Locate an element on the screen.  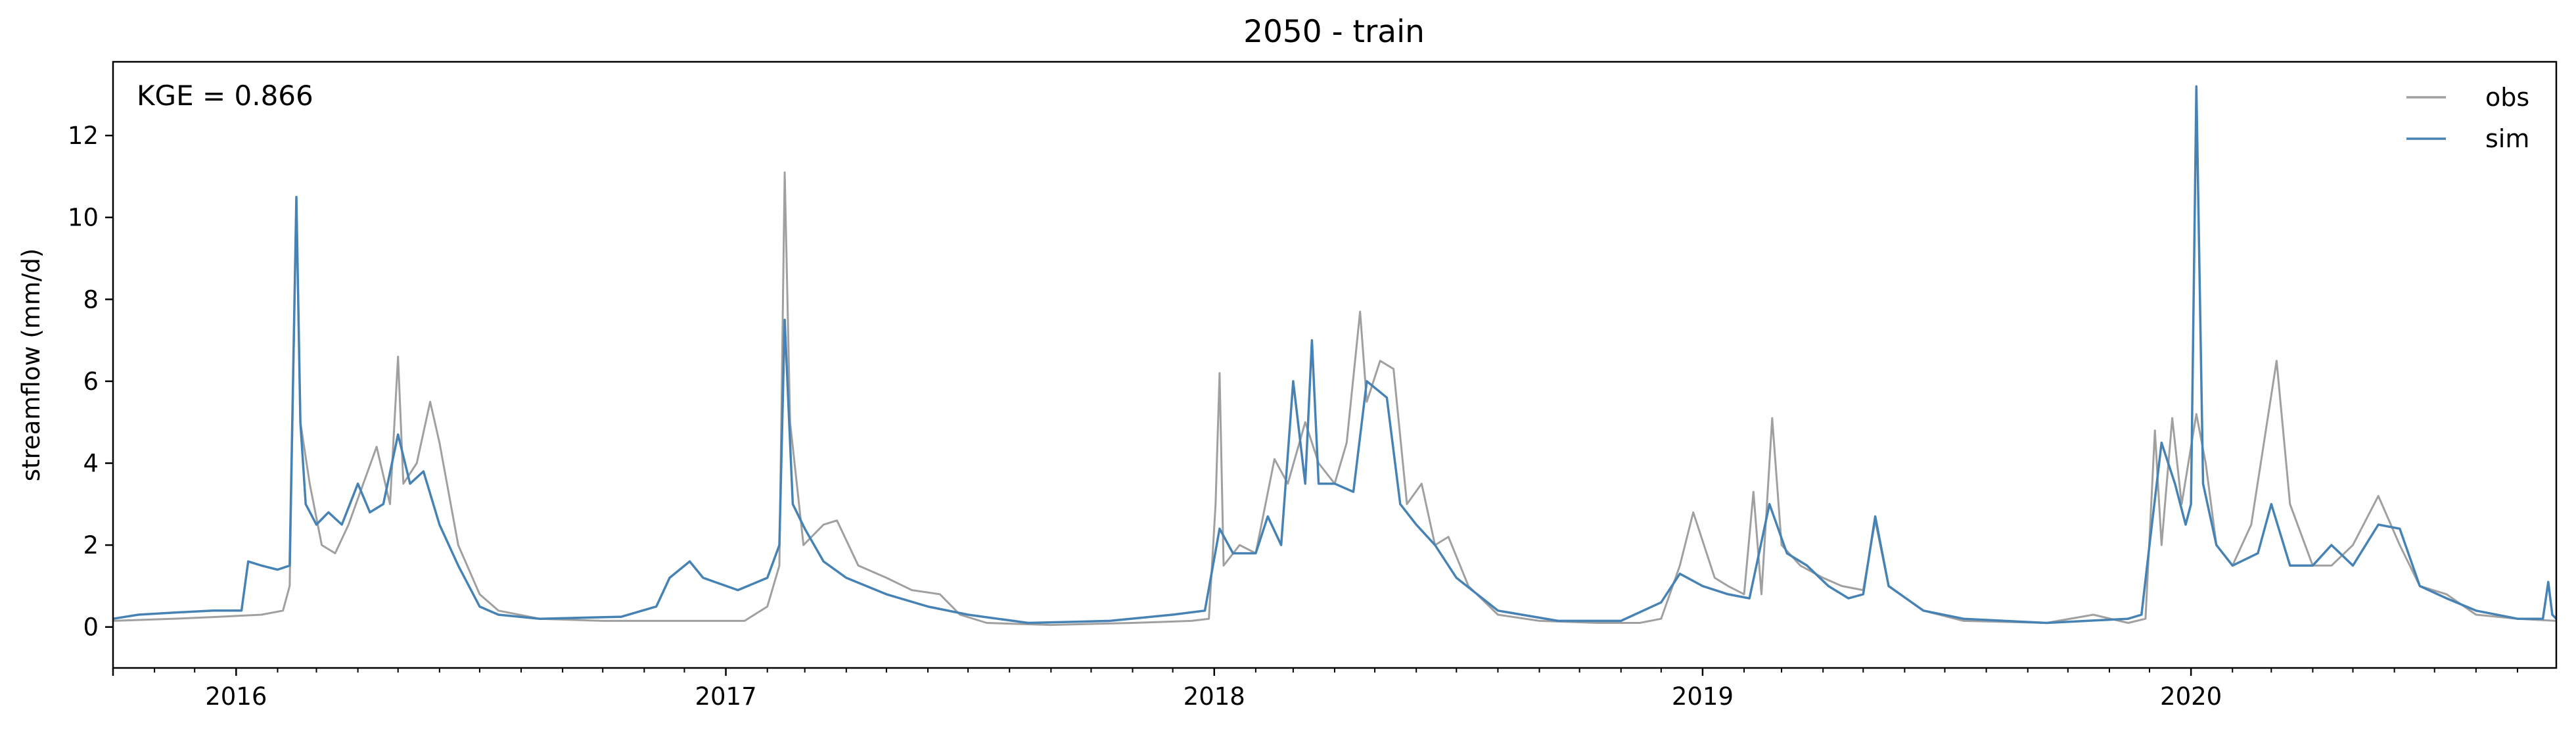
x-tick-label: 2016 is located at coordinates (236, 696).